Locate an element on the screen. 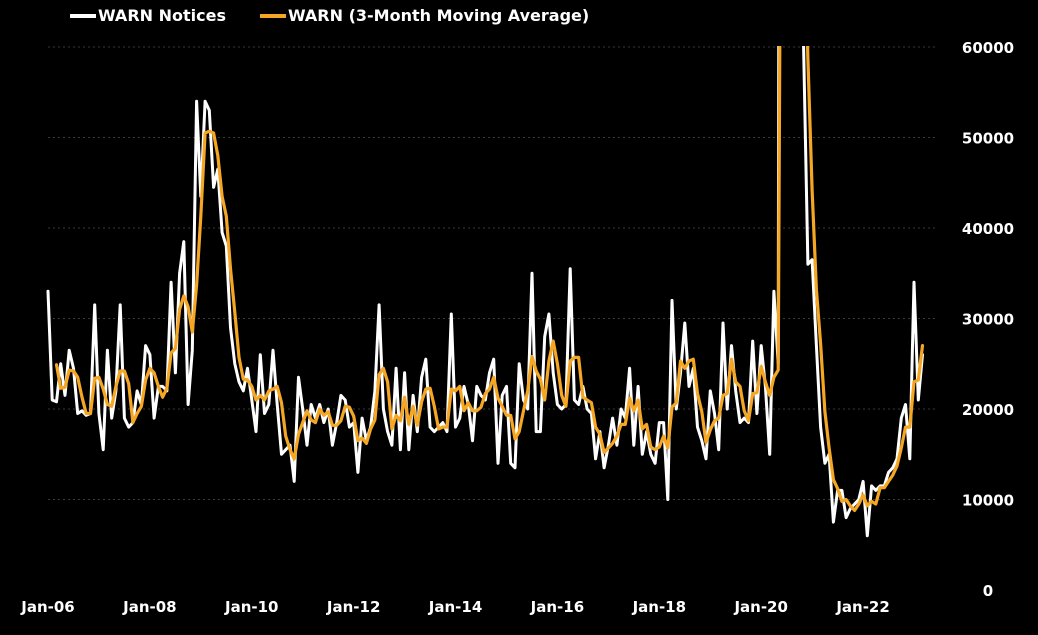 Image resolution: width=1038 pixels, height=635 pixels. x-tick-label: Jan-06 is located at coordinates (47, 607).